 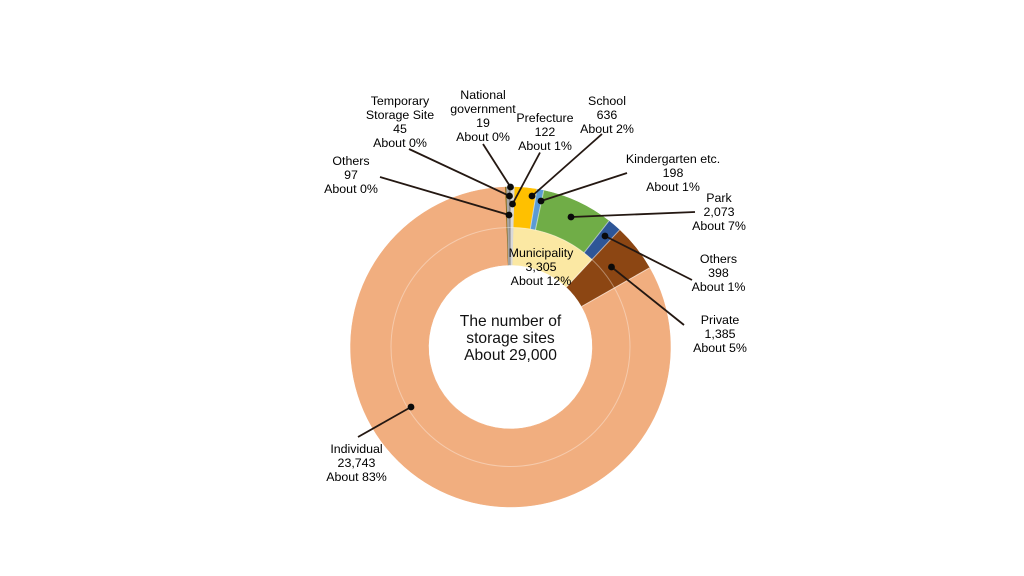 I want to click on leader-dot-temporary-storage-site, so click(x=509, y=196).